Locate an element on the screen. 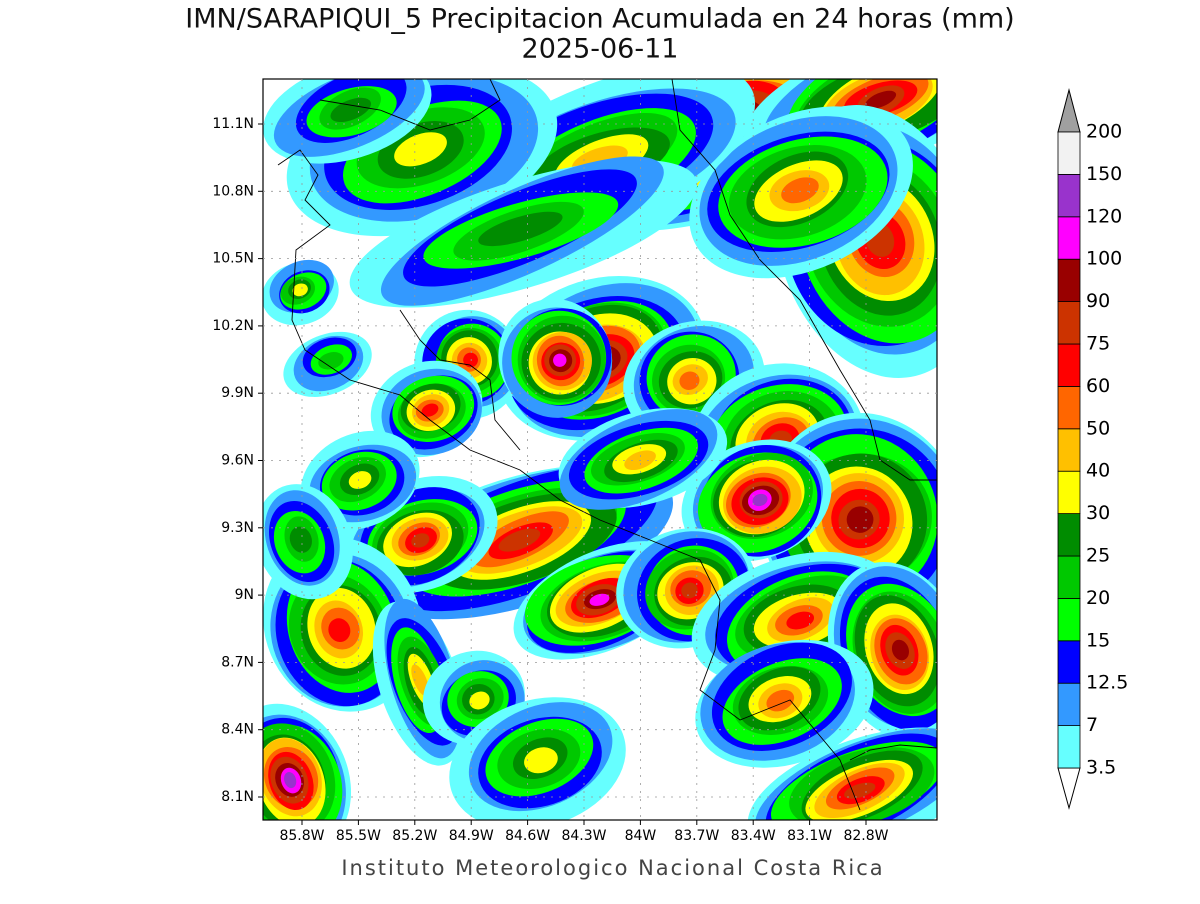 The height and width of the screenshot is (904, 1200). lon-label: 84.6W is located at coordinates (527, 836).